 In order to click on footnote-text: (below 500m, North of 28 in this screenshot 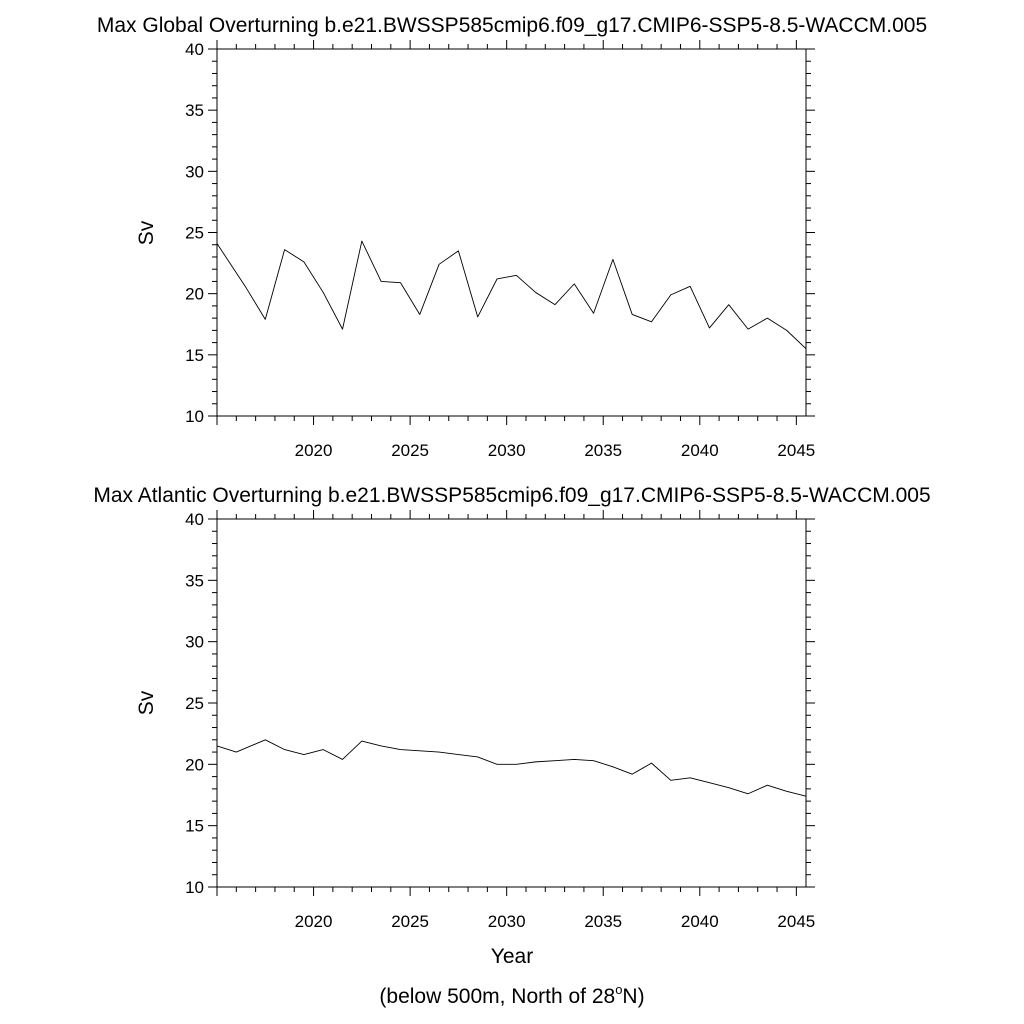, I will do `click(497, 996)`.